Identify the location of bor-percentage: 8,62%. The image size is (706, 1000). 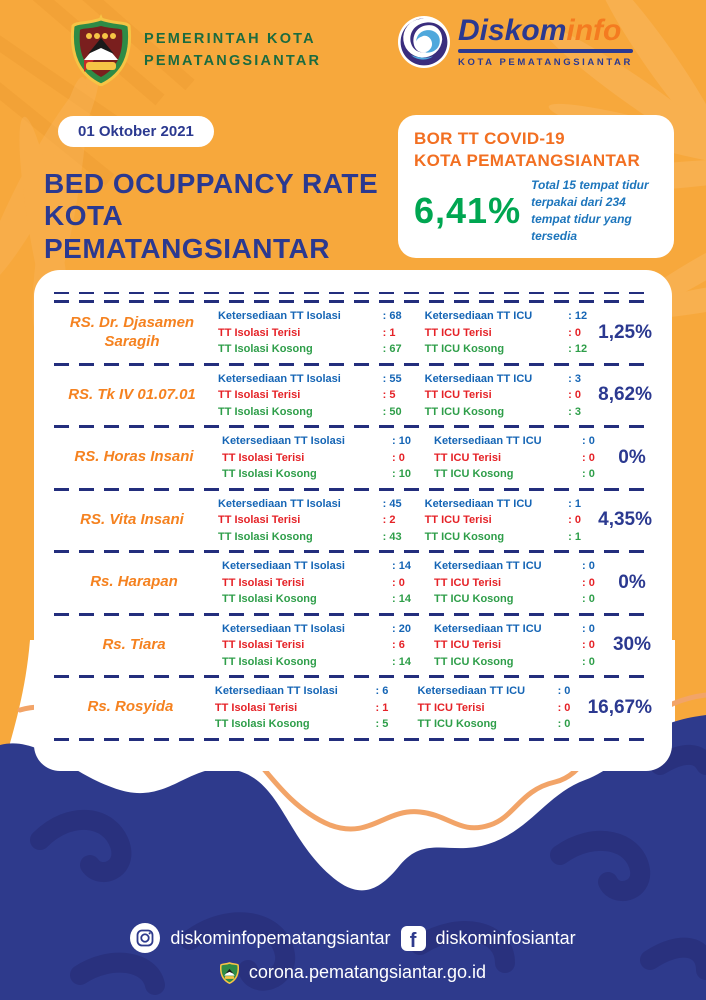
(625, 395).